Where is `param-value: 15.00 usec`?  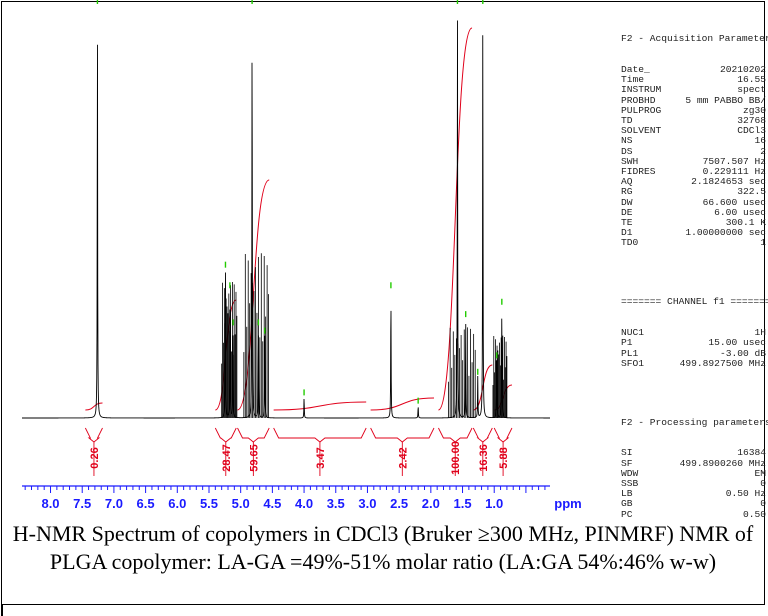
param-value: 15.00 usec is located at coordinates (737, 343).